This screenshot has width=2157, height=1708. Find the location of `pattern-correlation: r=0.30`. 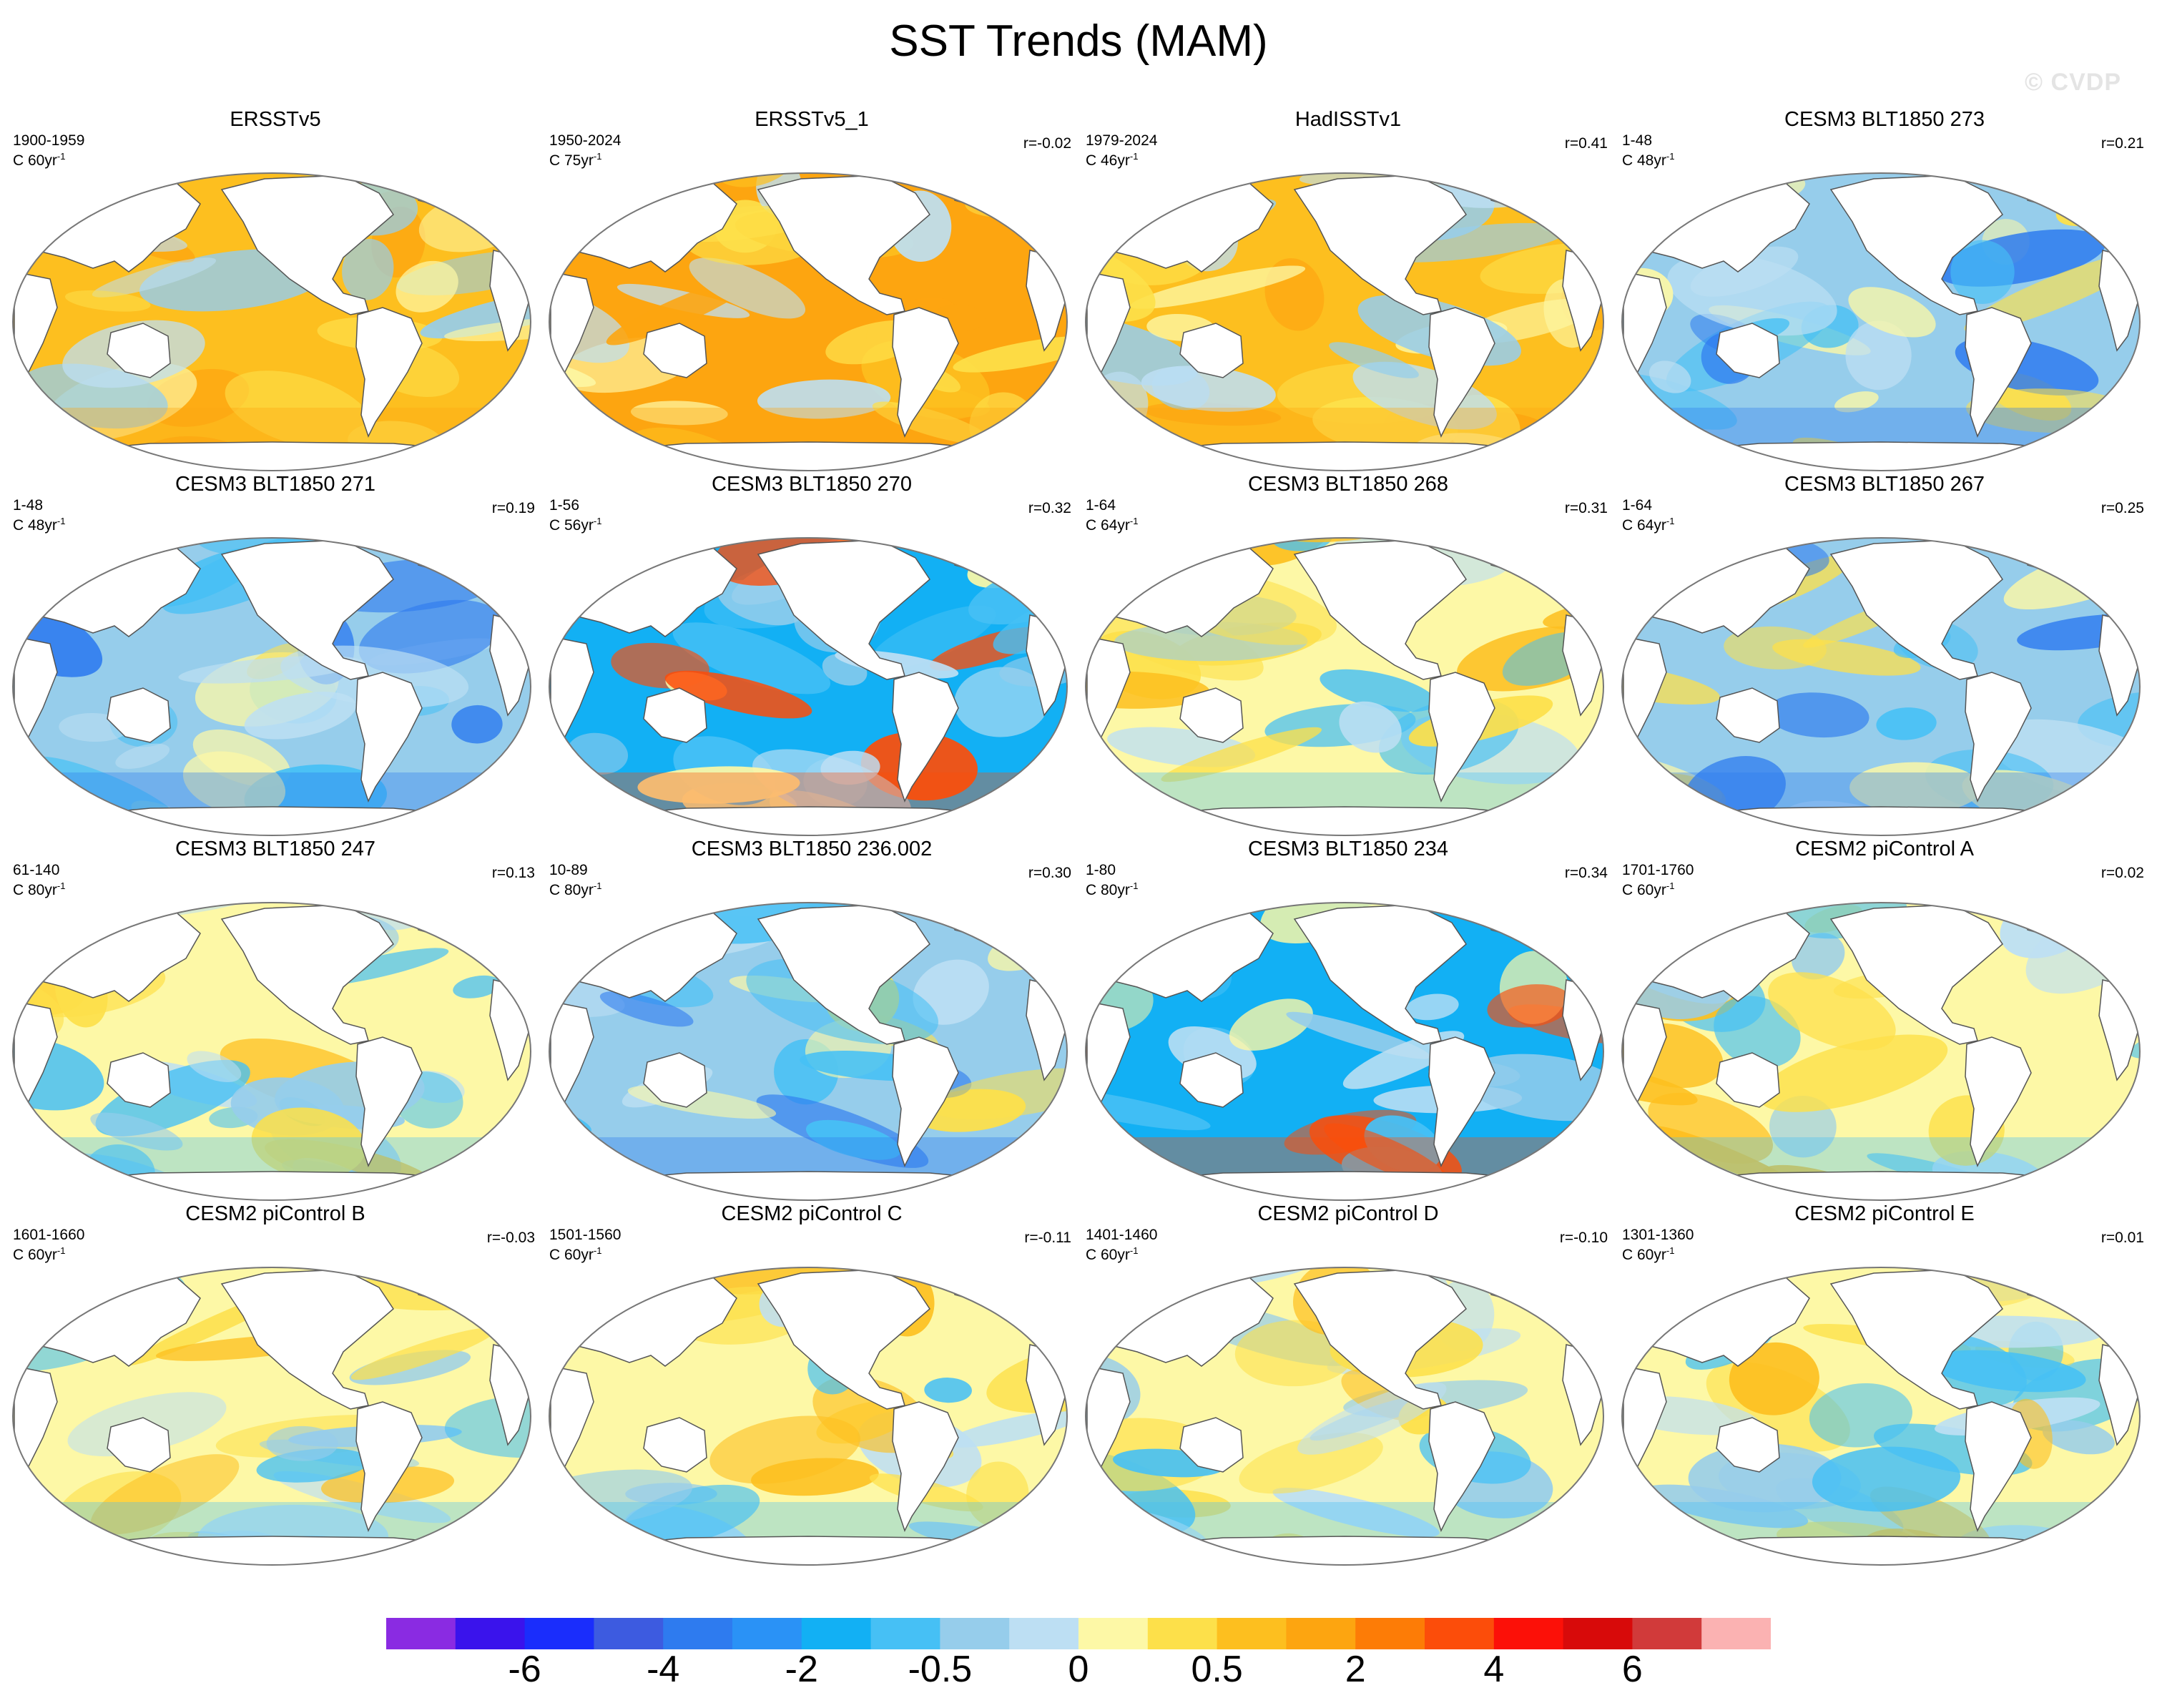

pattern-correlation: r=0.30 is located at coordinates (1049, 873).